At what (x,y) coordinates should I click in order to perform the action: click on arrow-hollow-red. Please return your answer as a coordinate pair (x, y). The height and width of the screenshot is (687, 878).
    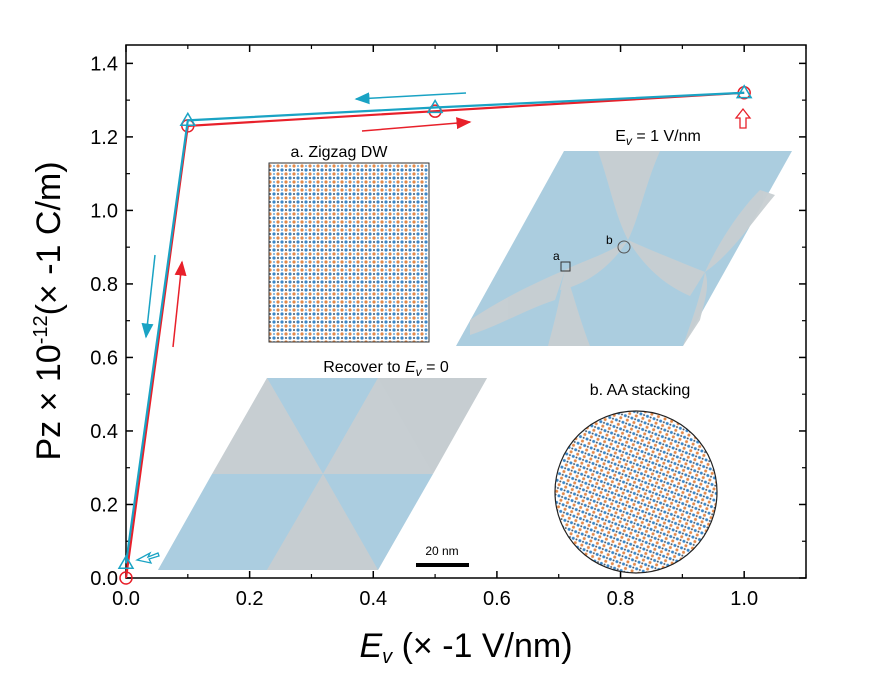
    Looking at the image, I should click on (743, 118).